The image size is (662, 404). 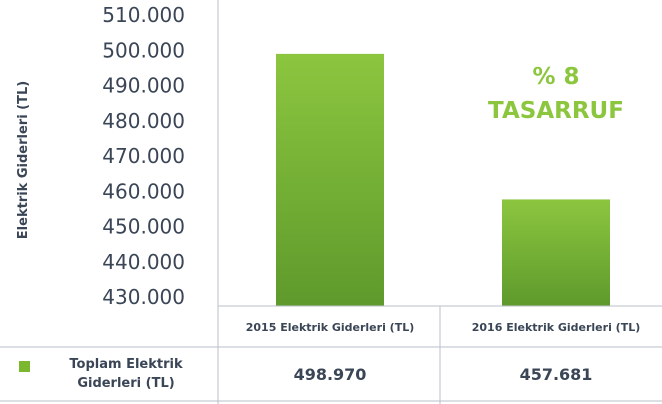 What do you see at coordinates (143, 121) in the screenshot?
I see `y-tick-label: 480.000` at bounding box center [143, 121].